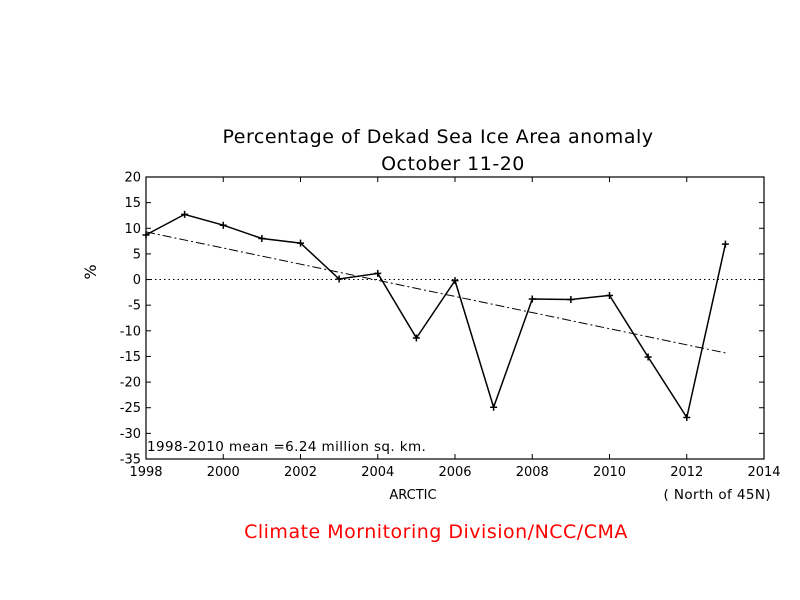  I want to click on x-tick-label: 2010, so click(609, 472).